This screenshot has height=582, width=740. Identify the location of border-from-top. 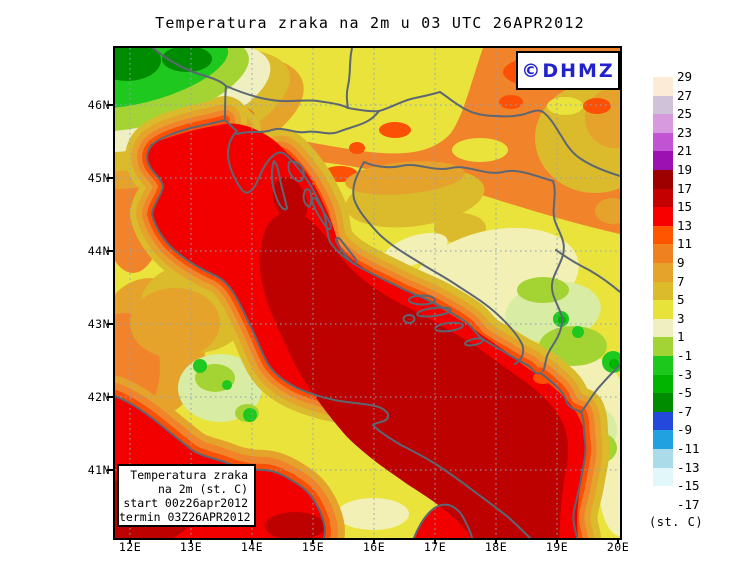
(349, 78).